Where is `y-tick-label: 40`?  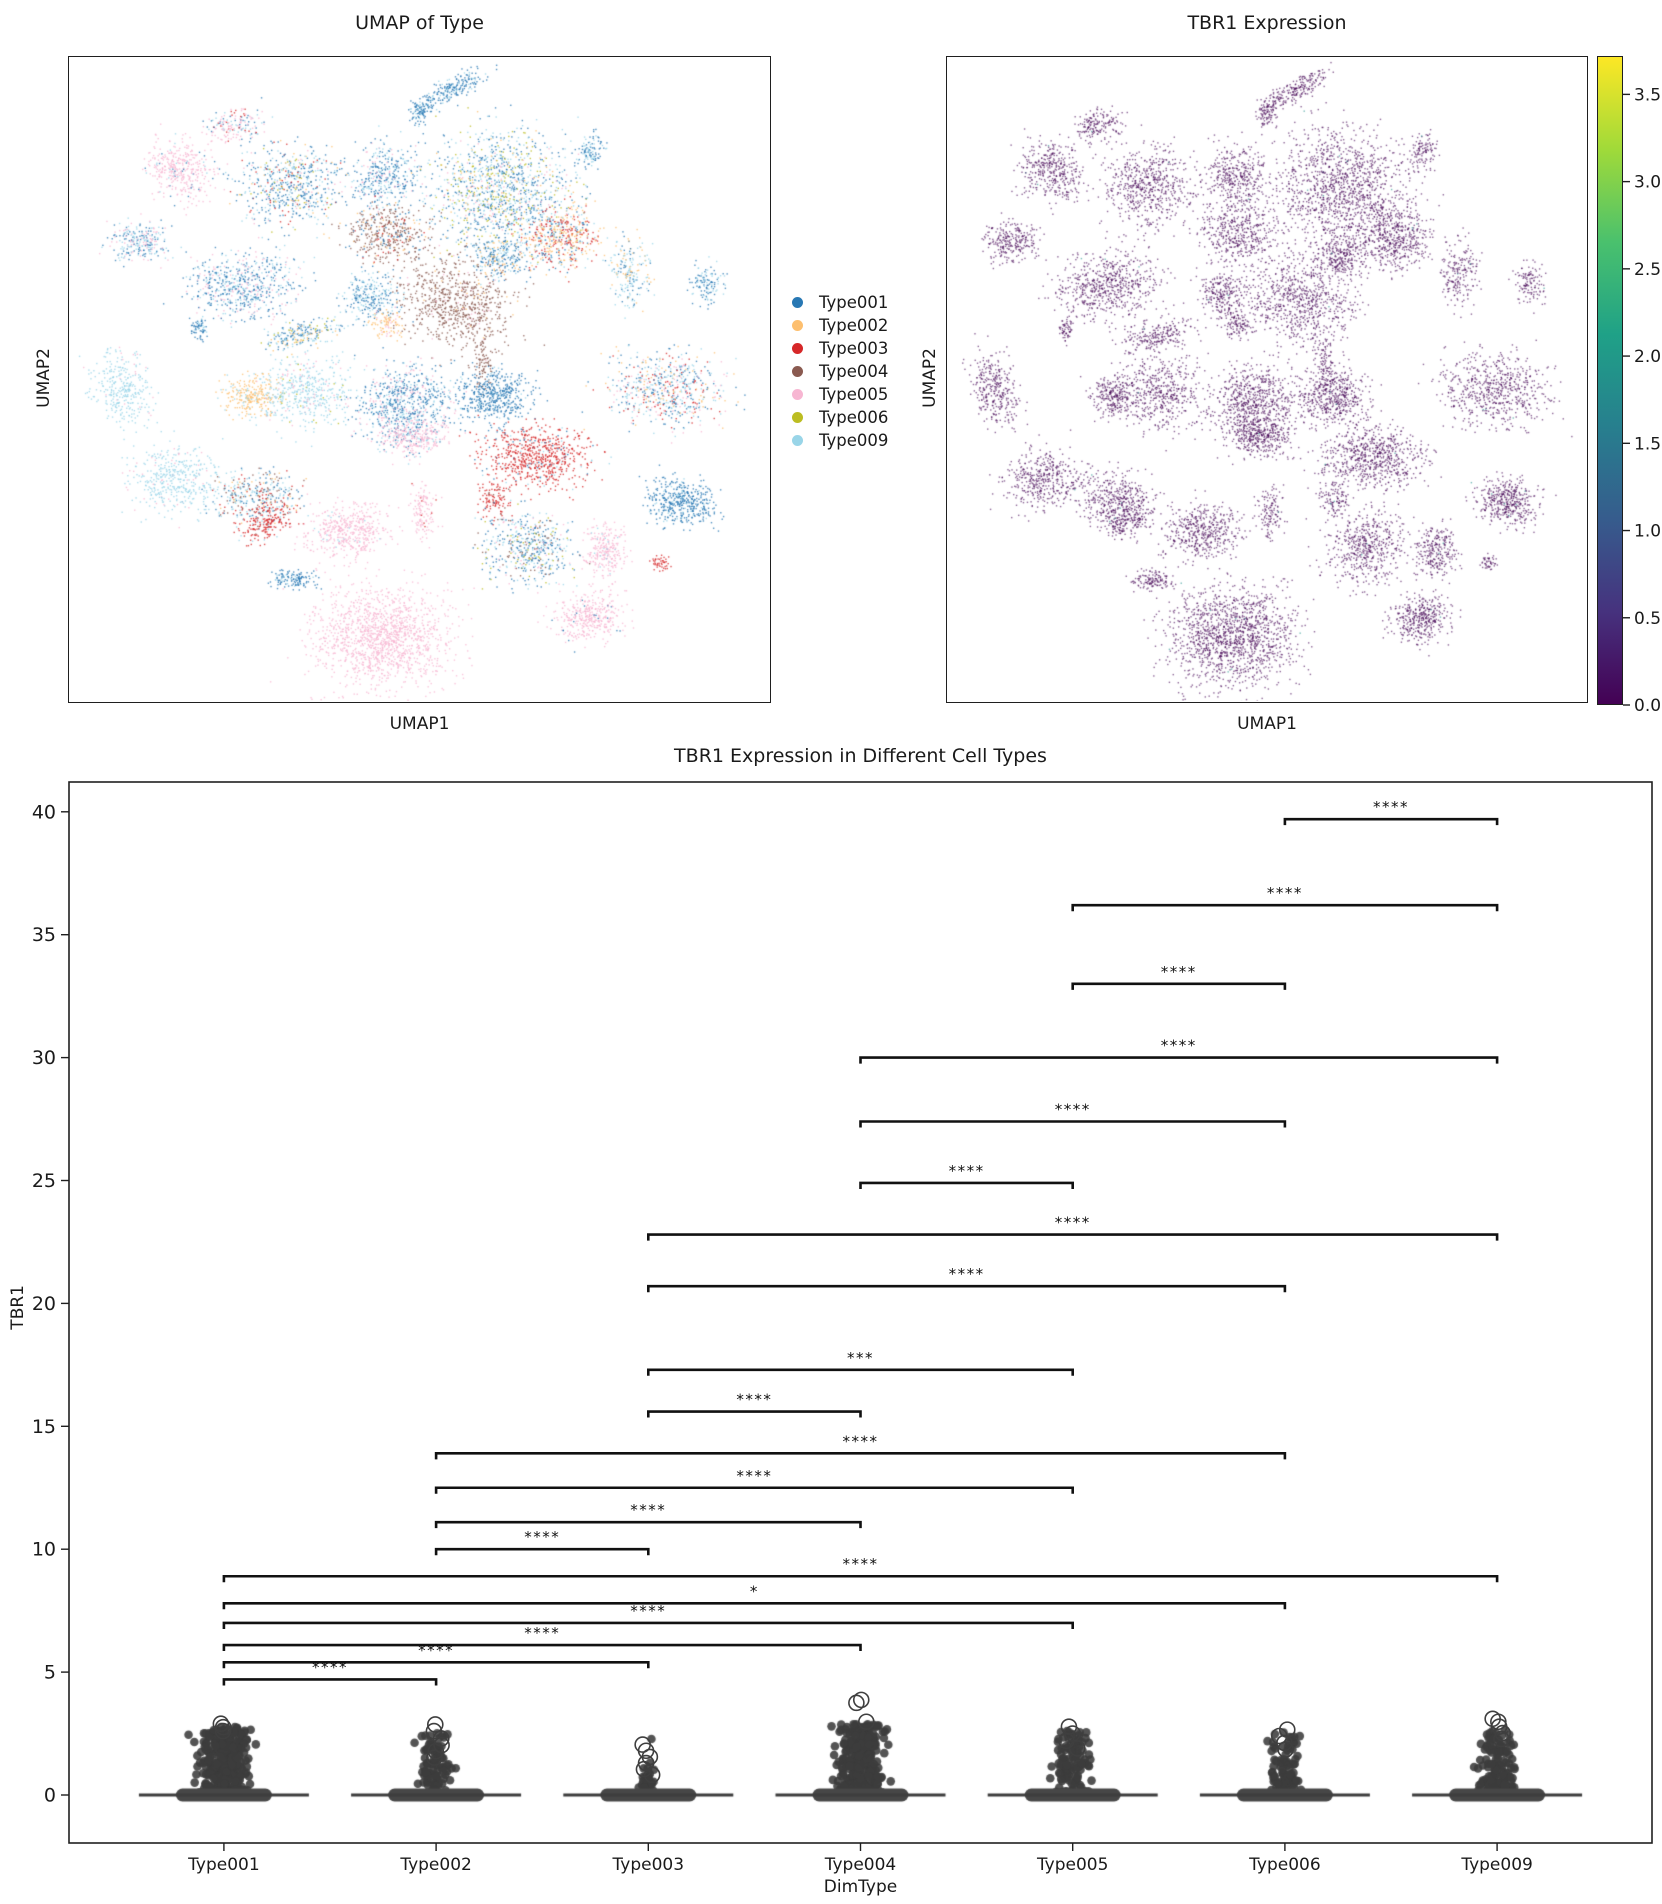
y-tick-label: 40 is located at coordinates (44, 812).